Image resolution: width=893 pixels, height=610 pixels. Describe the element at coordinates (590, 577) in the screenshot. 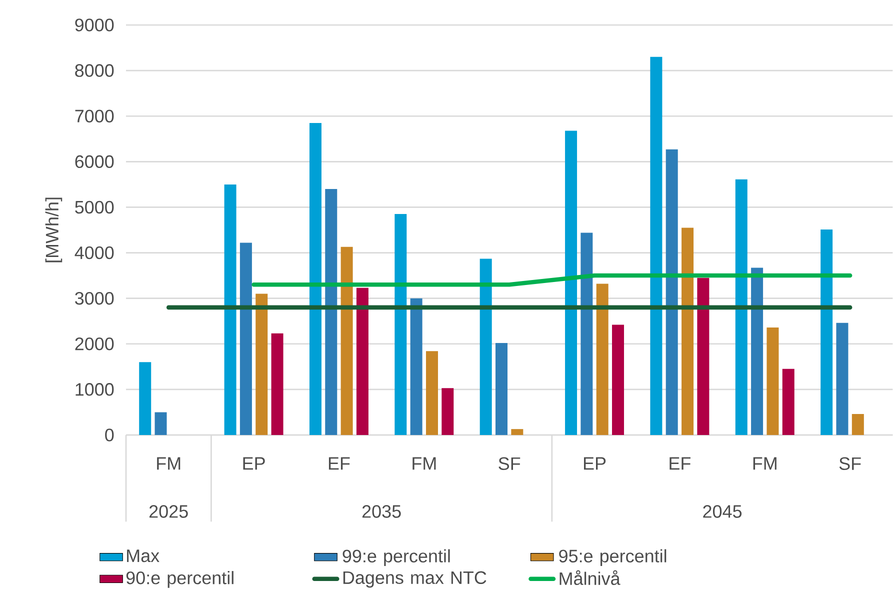

I see `legend-label: Målnivå` at that location.